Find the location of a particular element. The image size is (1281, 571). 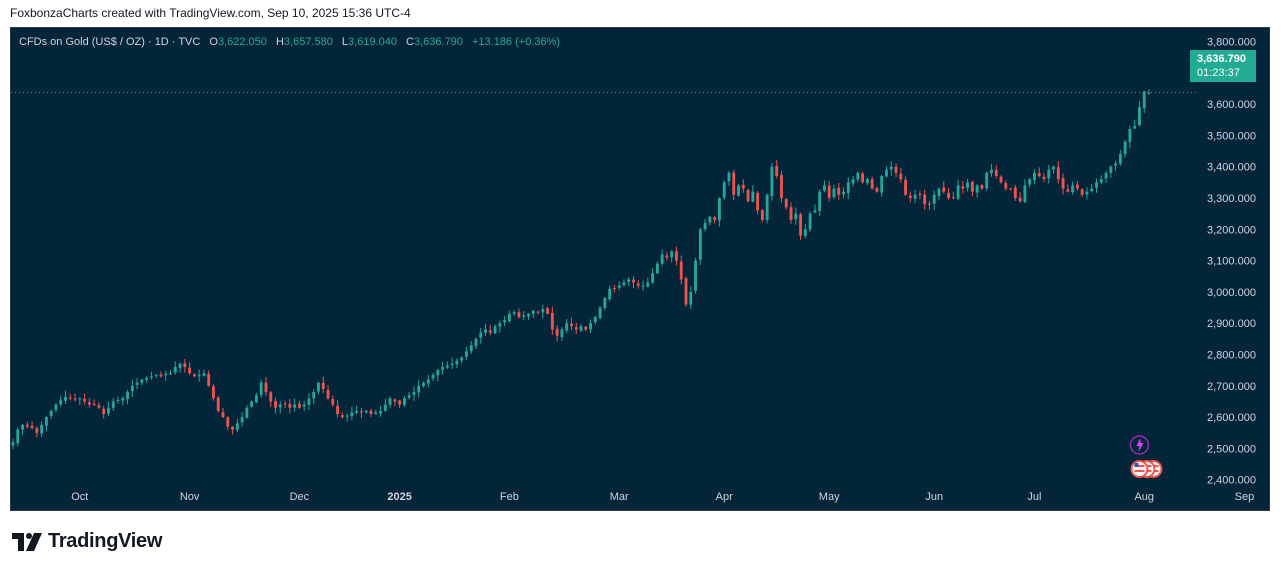

open-value: 3,622.050 is located at coordinates (242, 42).